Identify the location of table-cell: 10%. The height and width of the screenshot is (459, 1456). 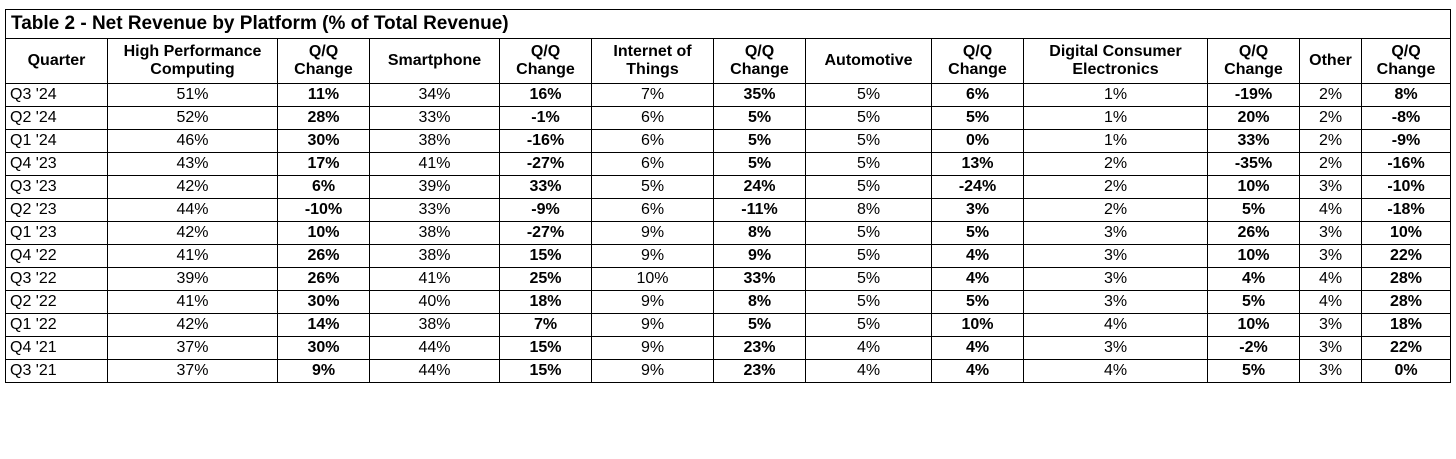
(652, 279).